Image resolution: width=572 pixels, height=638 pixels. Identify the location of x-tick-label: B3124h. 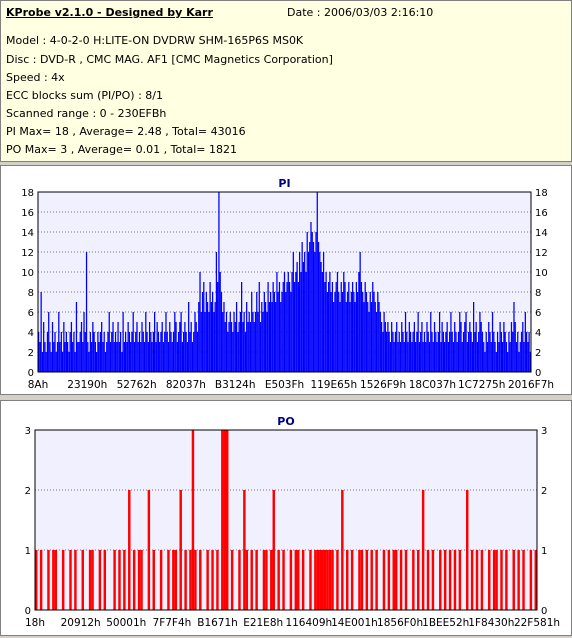
(235, 385).